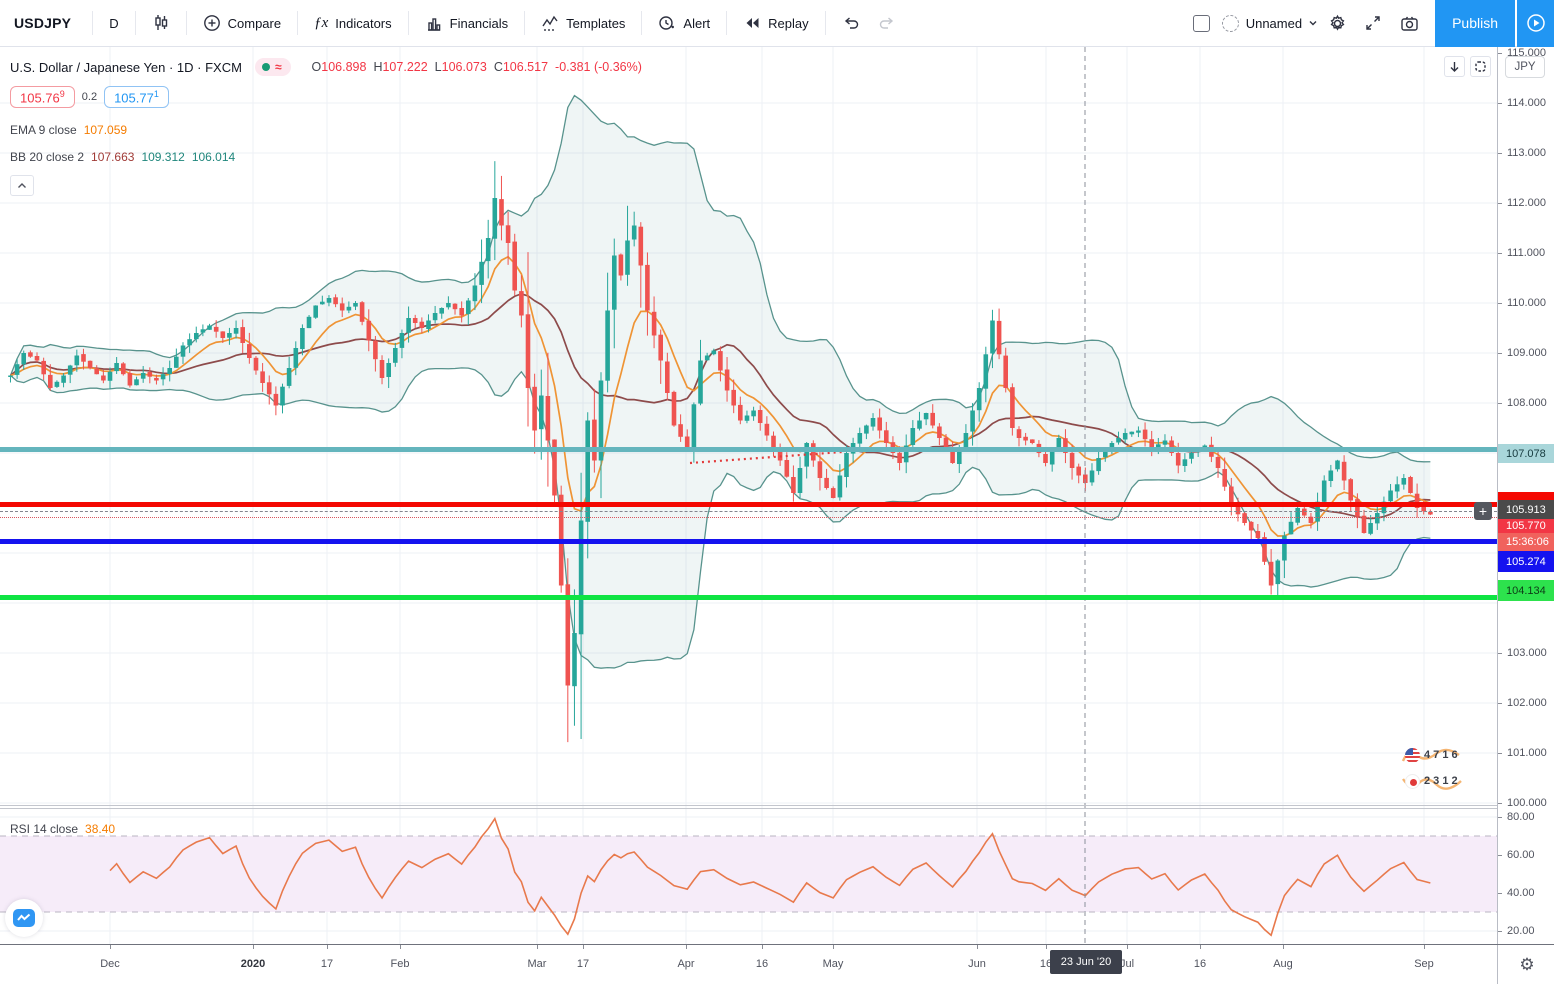 The width and height of the screenshot is (1554, 984). Describe the element at coordinates (887, 23) in the screenshot. I see `redo-button` at that location.